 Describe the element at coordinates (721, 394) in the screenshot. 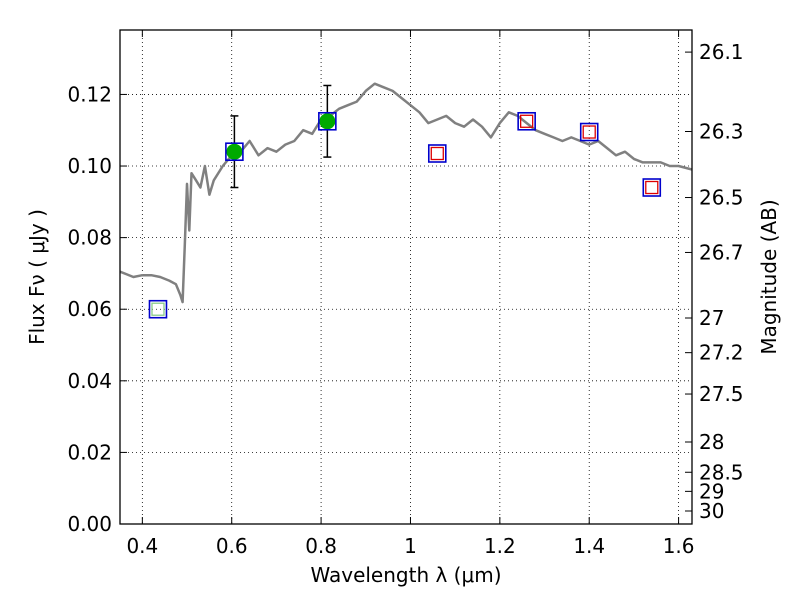

I see `y2-tick-label: 27.5` at that location.